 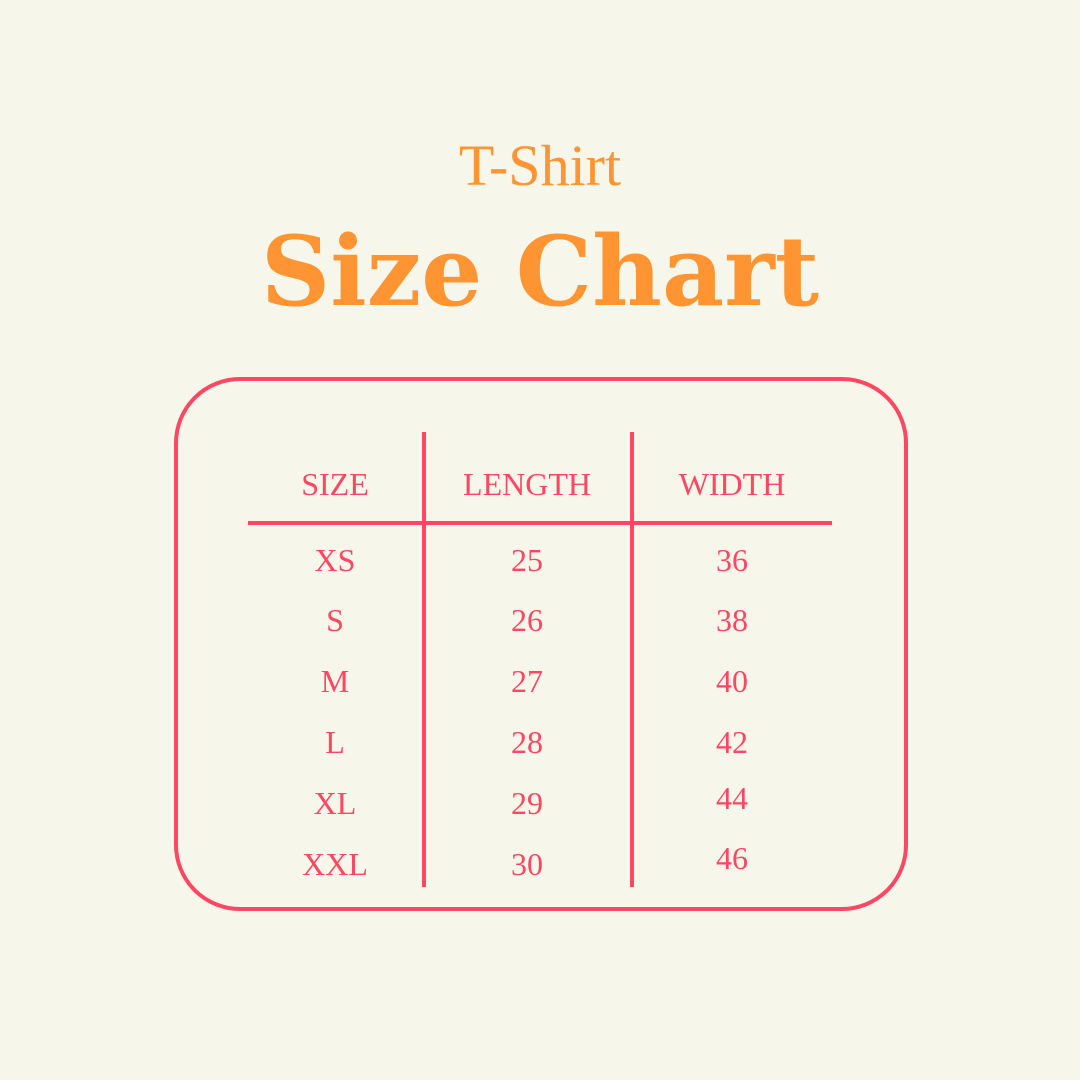 What do you see at coordinates (335, 864) in the screenshot?
I see `table-cell: XXL` at bounding box center [335, 864].